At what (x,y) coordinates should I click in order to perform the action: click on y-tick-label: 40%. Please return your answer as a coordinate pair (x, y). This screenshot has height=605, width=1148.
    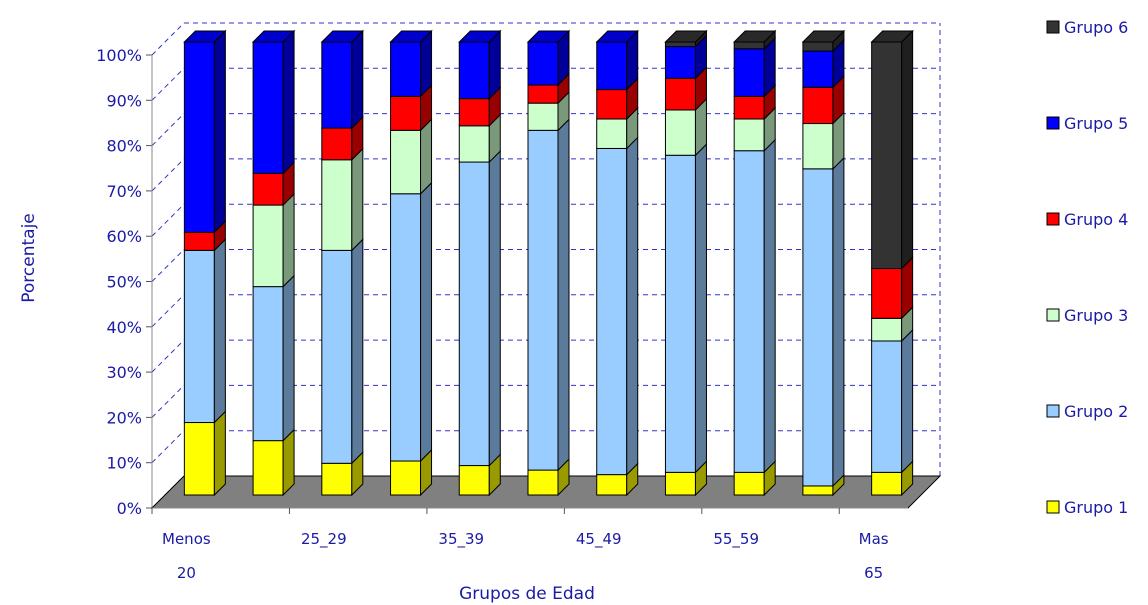
    Looking at the image, I should click on (124, 327).